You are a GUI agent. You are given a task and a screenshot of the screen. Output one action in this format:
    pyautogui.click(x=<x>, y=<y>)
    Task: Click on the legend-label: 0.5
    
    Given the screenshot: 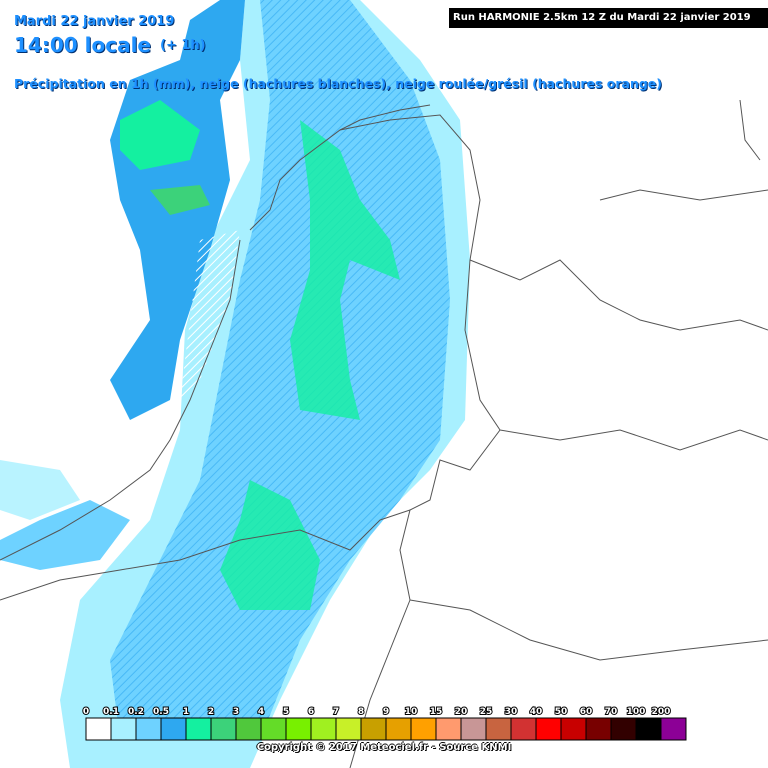 What is the action you would take?
    pyautogui.click(x=161, y=712)
    